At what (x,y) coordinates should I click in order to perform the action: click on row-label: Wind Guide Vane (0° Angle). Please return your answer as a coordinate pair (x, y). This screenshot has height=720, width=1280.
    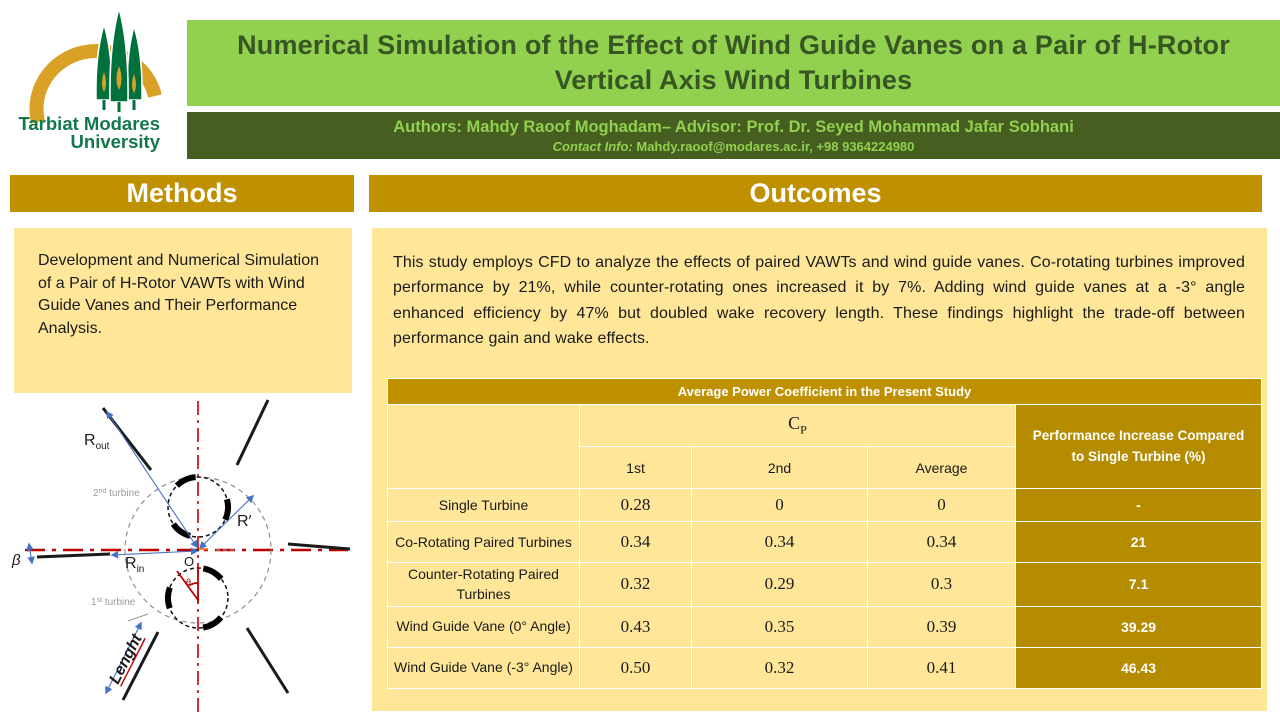
    Looking at the image, I should click on (483, 626).